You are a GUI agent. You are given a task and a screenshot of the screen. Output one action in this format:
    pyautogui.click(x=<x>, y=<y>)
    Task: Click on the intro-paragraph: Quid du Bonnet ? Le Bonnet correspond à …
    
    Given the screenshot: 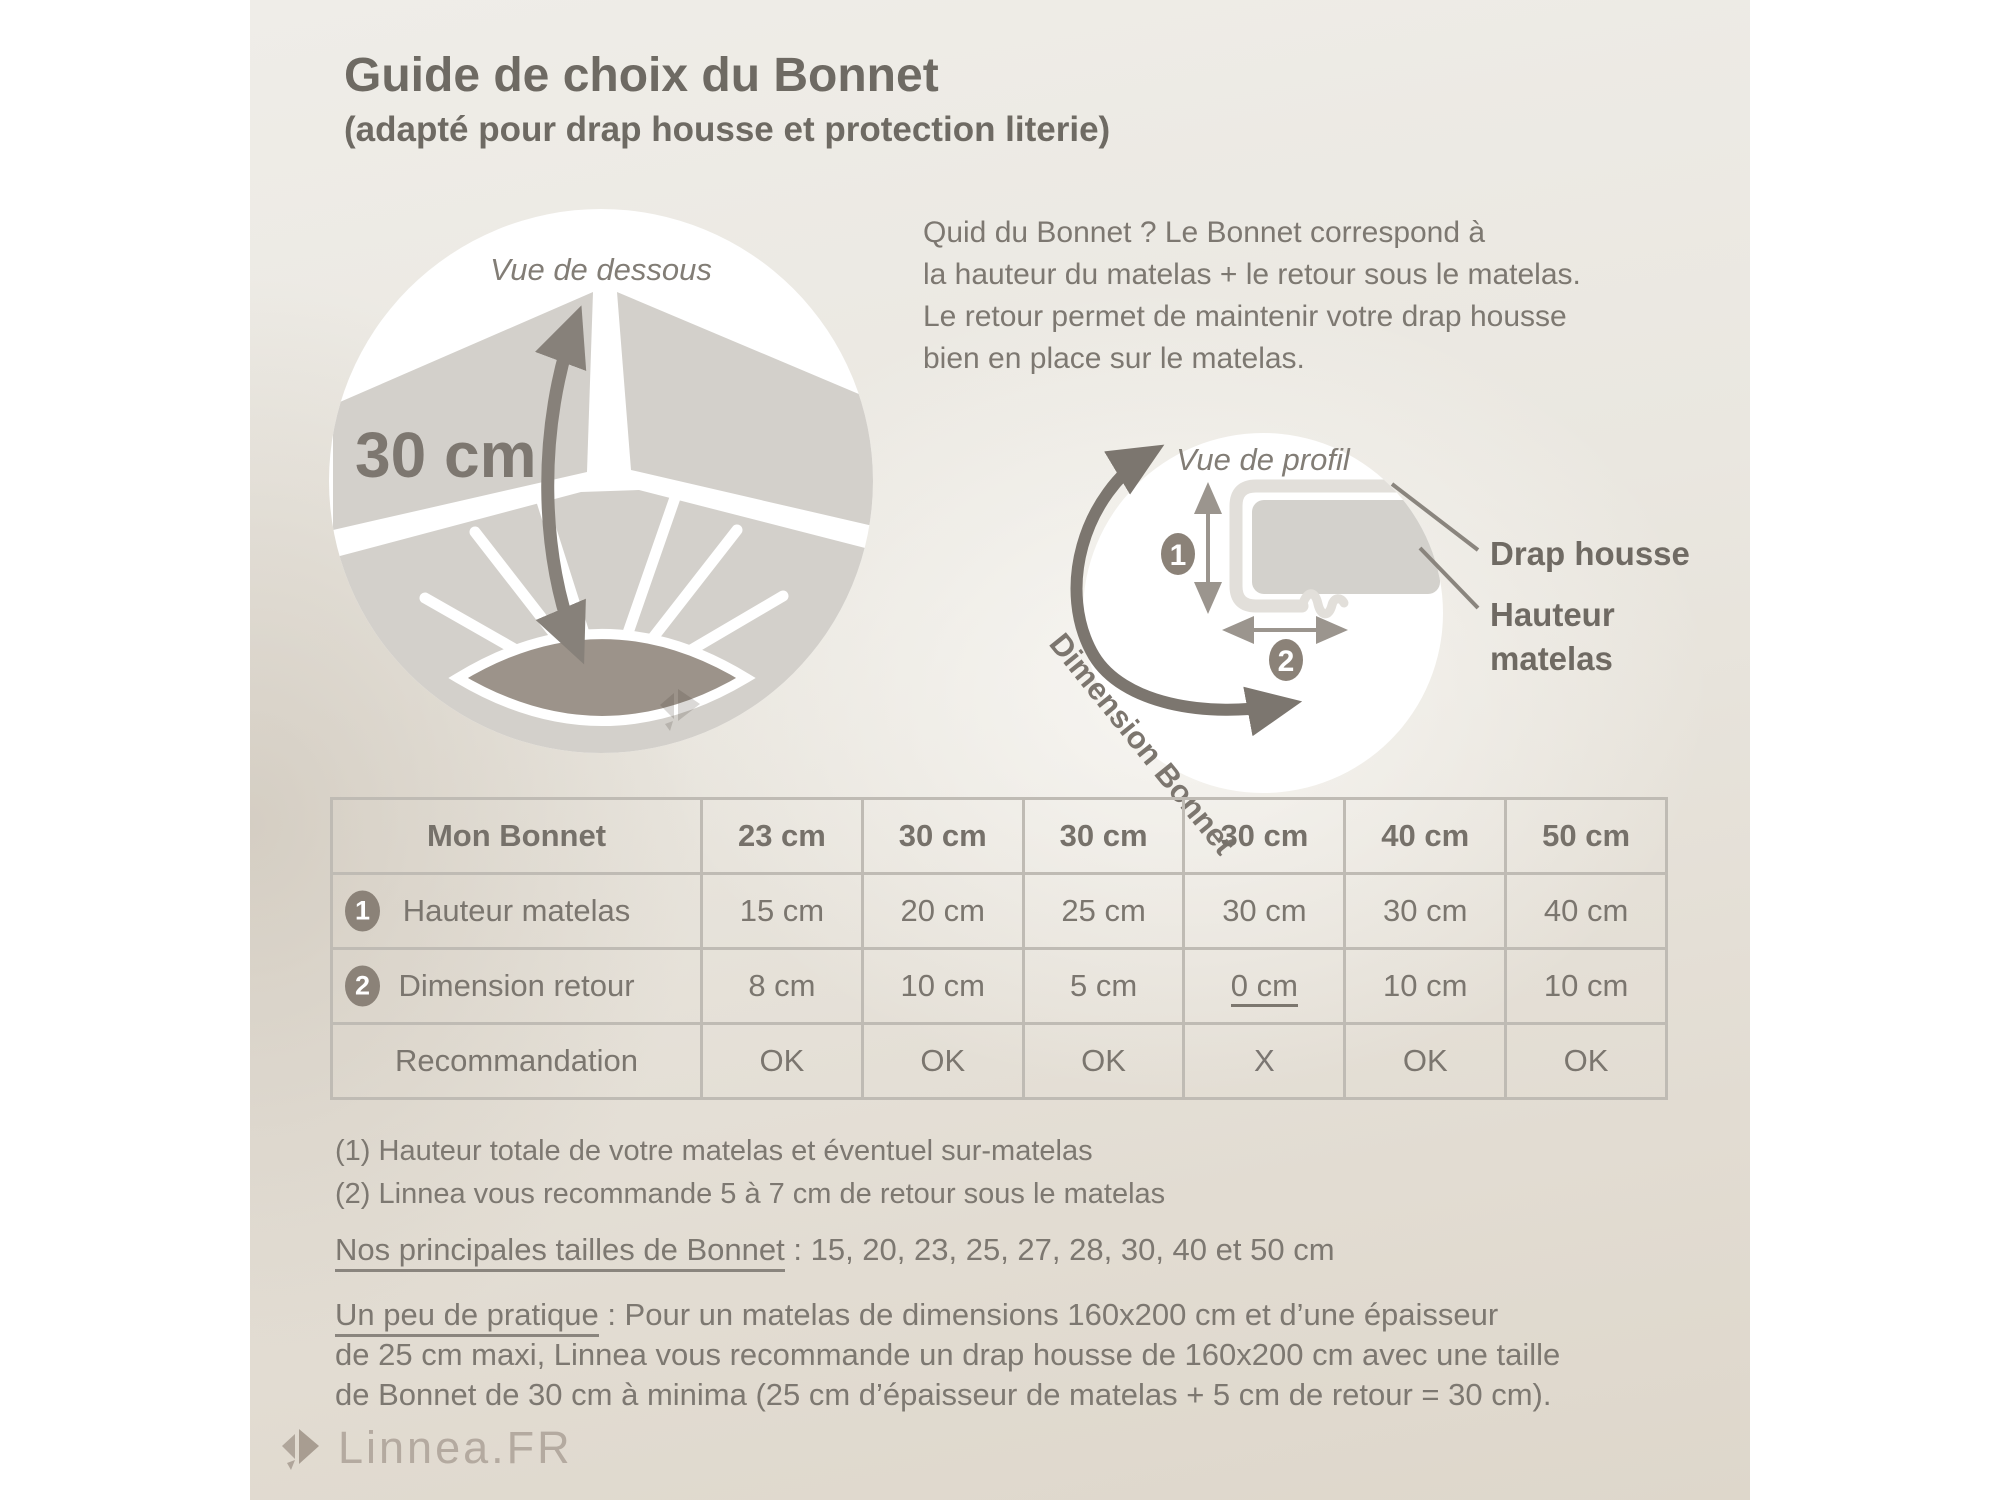 What is the action you would take?
    pyautogui.click(x=1252, y=295)
    